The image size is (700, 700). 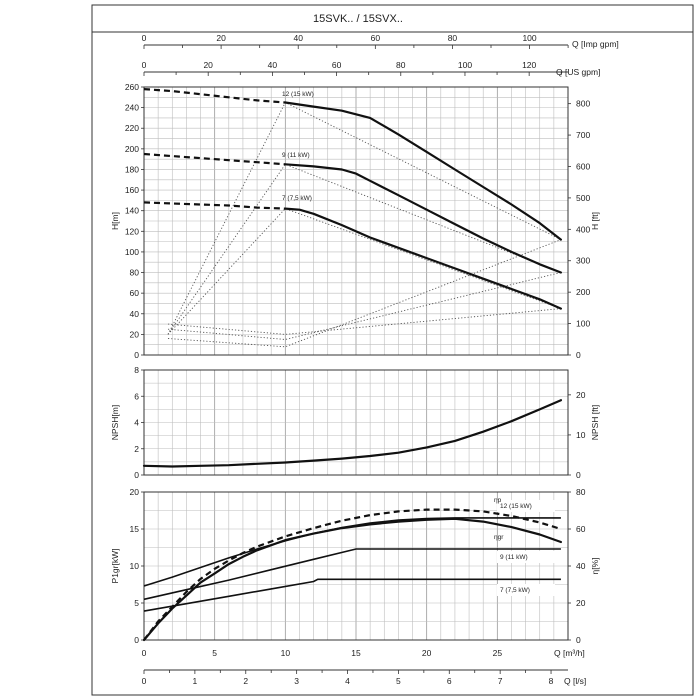 I want to click on ls-tick-label: 6, so click(x=449, y=681).